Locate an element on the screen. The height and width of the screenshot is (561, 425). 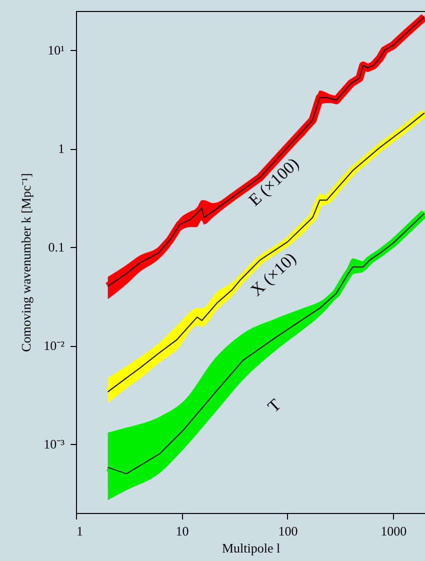
y-tick-label: 0.1 is located at coordinates (56, 247).